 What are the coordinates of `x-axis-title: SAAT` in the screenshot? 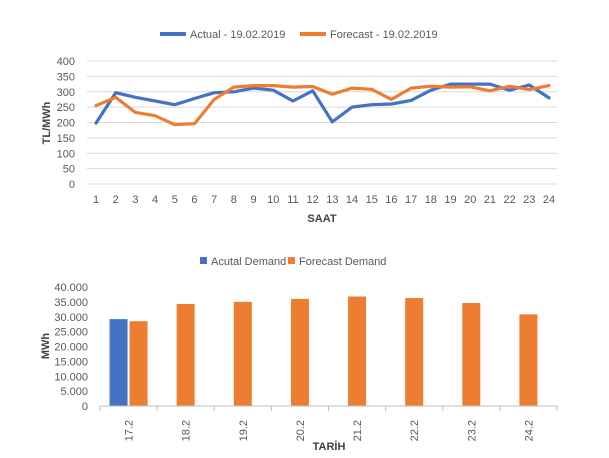 It's located at (321, 219).